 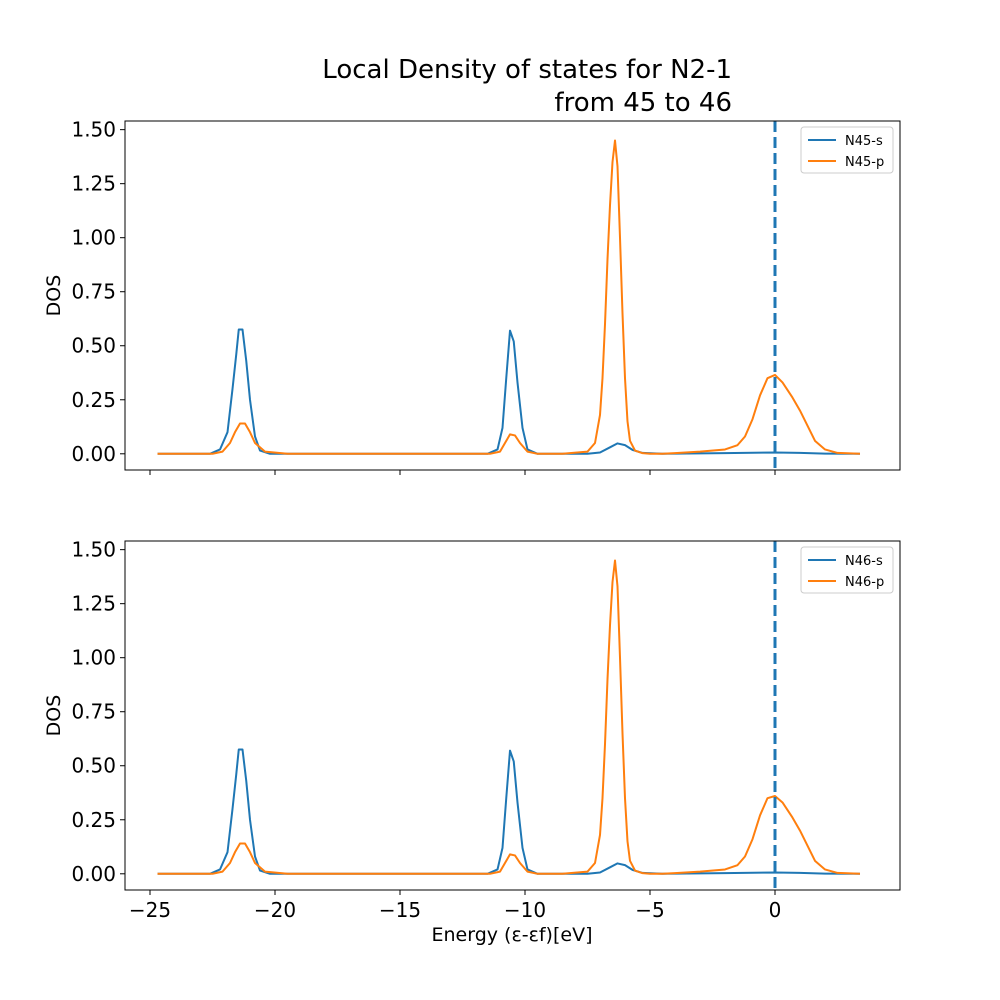 I want to click on x-tick-label: −5, so click(x=649, y=910).